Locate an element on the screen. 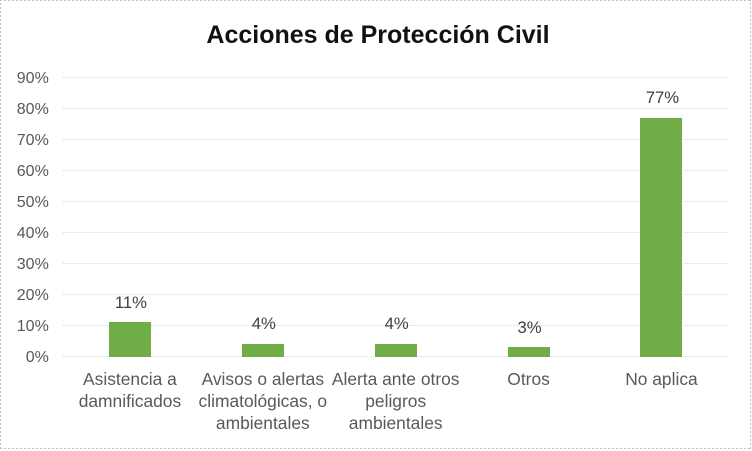 This screenshot has width=752, height=451. data-label-1: 11% is located at coordinates (131, 302).